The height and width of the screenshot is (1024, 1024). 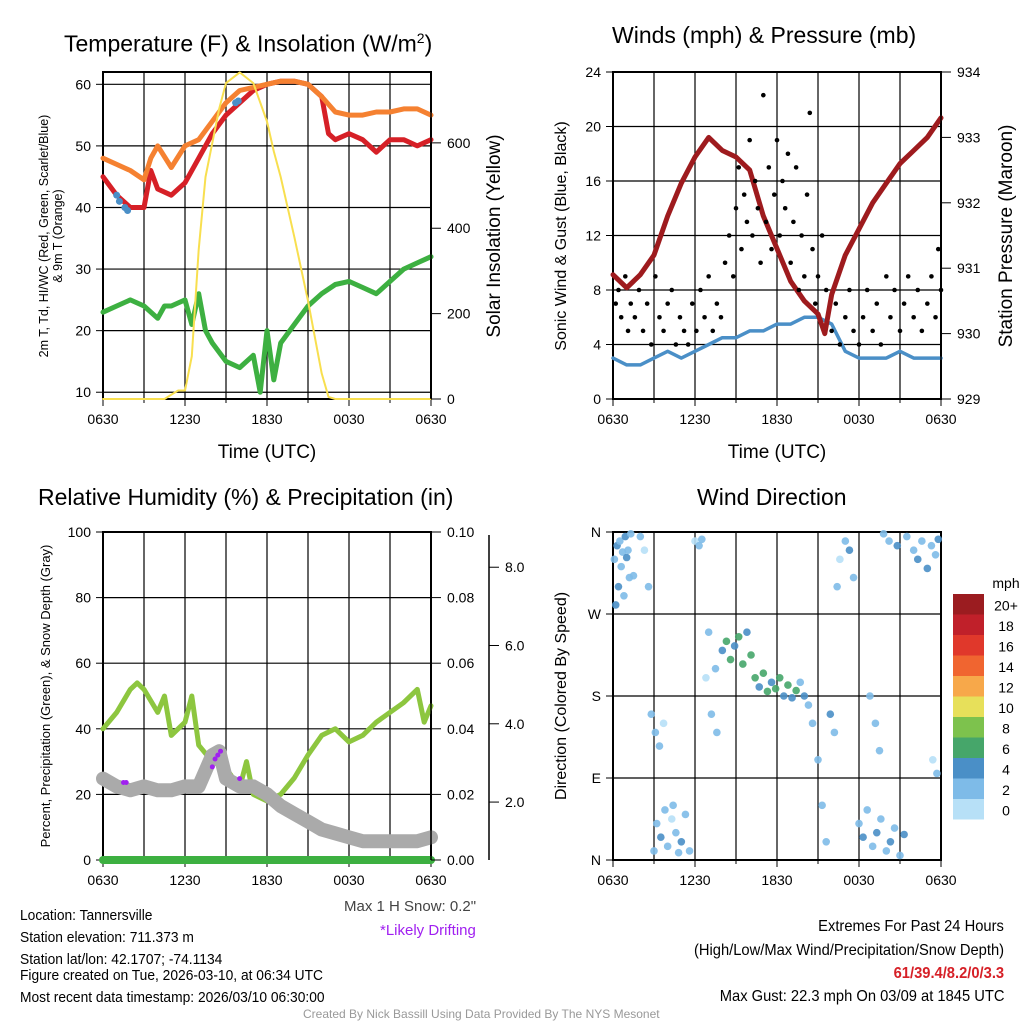 I want to click on y-tick-label: S, so click(x=596, y=696).